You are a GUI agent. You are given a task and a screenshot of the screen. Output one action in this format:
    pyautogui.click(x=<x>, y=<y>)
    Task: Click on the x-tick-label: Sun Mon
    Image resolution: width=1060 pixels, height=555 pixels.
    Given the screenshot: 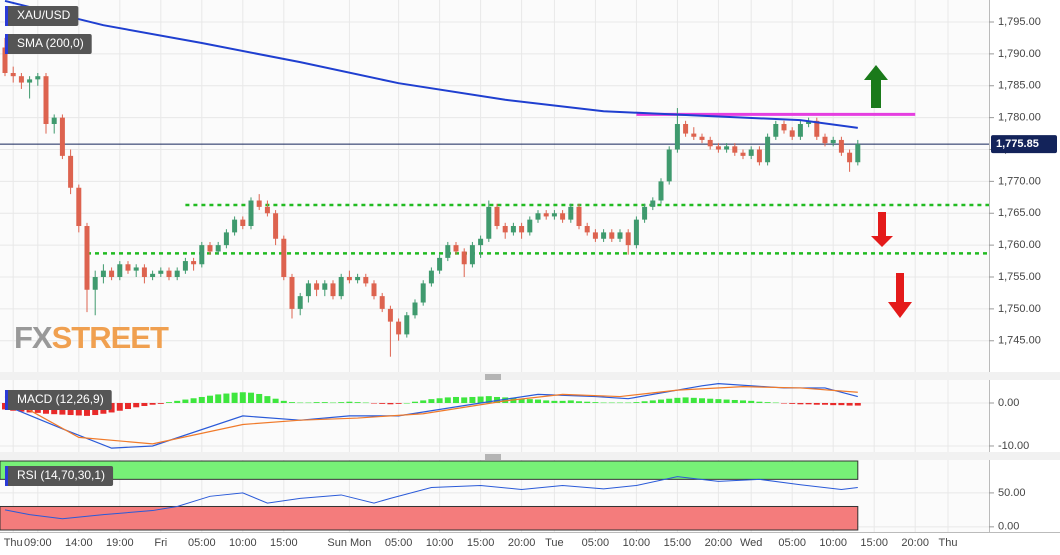 What is the action you would take?
    pyautogui.click(x=349, y=543)
    